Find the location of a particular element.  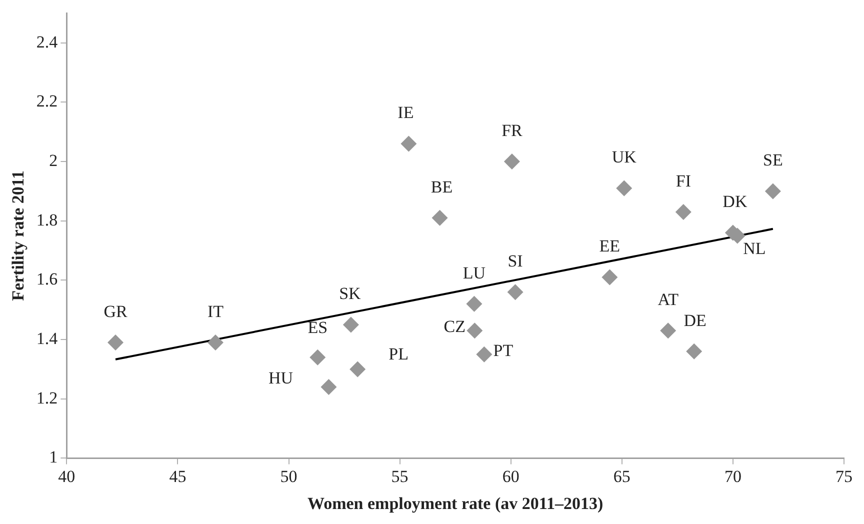

x-tick-label: 60 is located at coordinates (511, 476).